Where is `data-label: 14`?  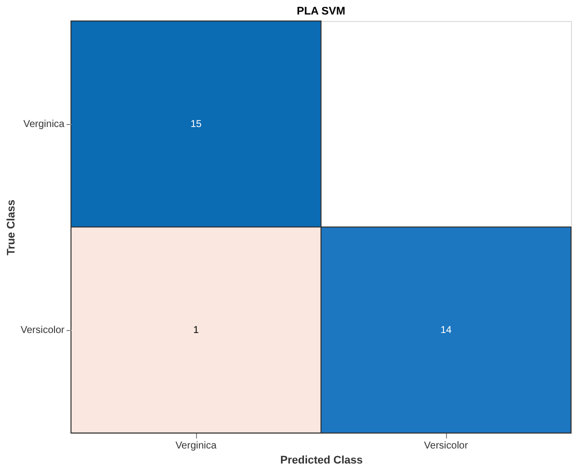 data-label: 14 is located at coordinates (446, 330).